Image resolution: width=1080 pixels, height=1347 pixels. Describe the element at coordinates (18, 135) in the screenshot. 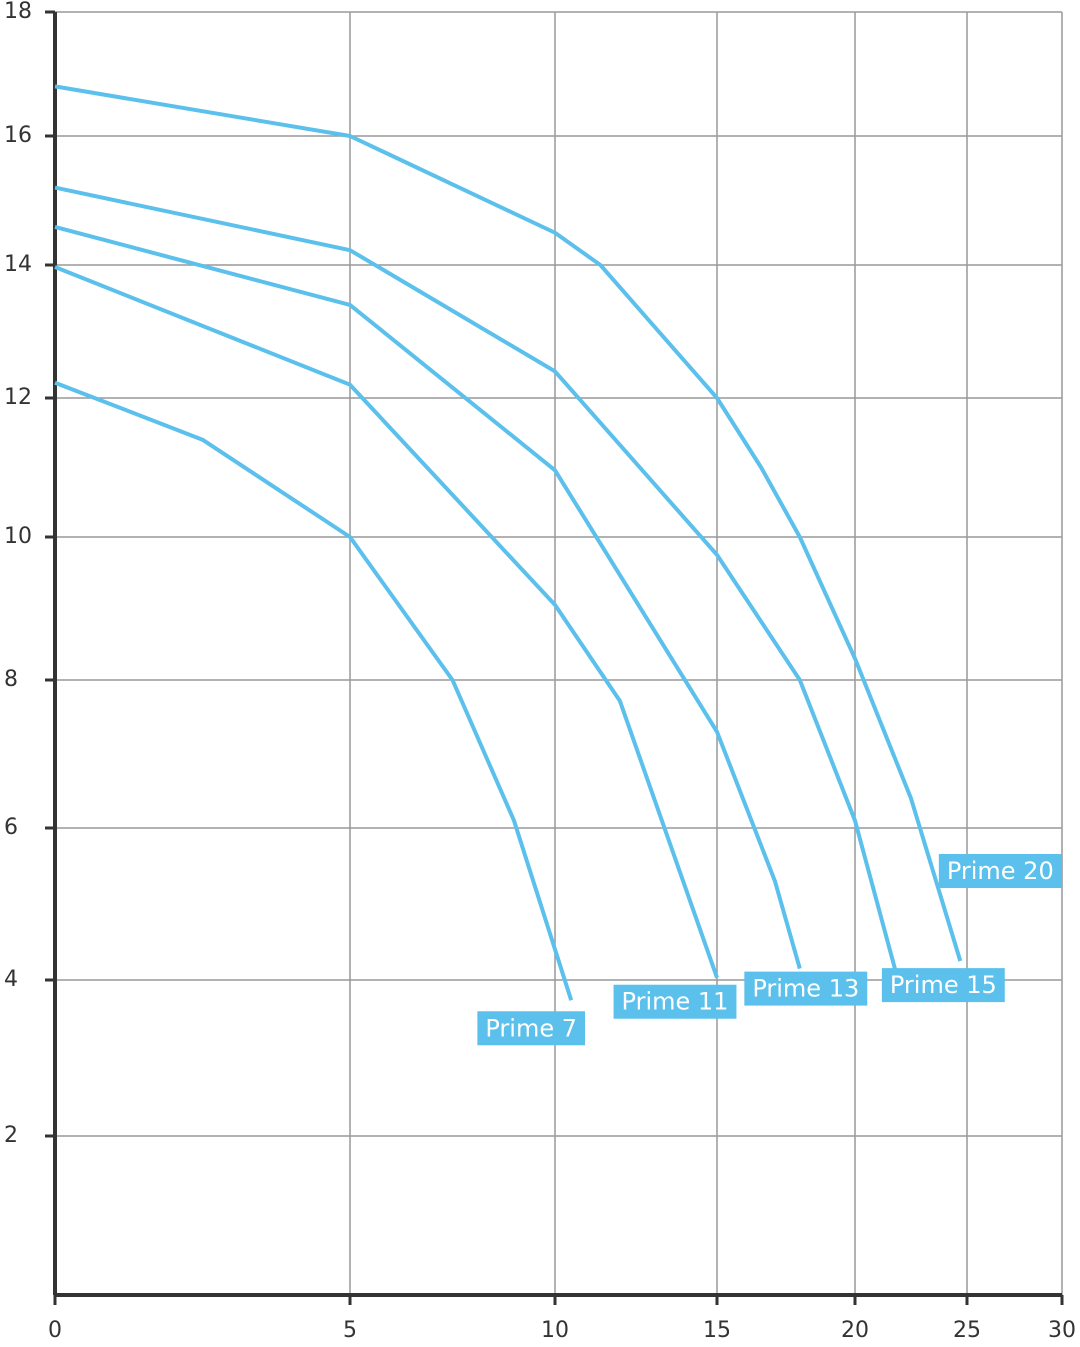

I see `y-tick-label: 16` at that location.